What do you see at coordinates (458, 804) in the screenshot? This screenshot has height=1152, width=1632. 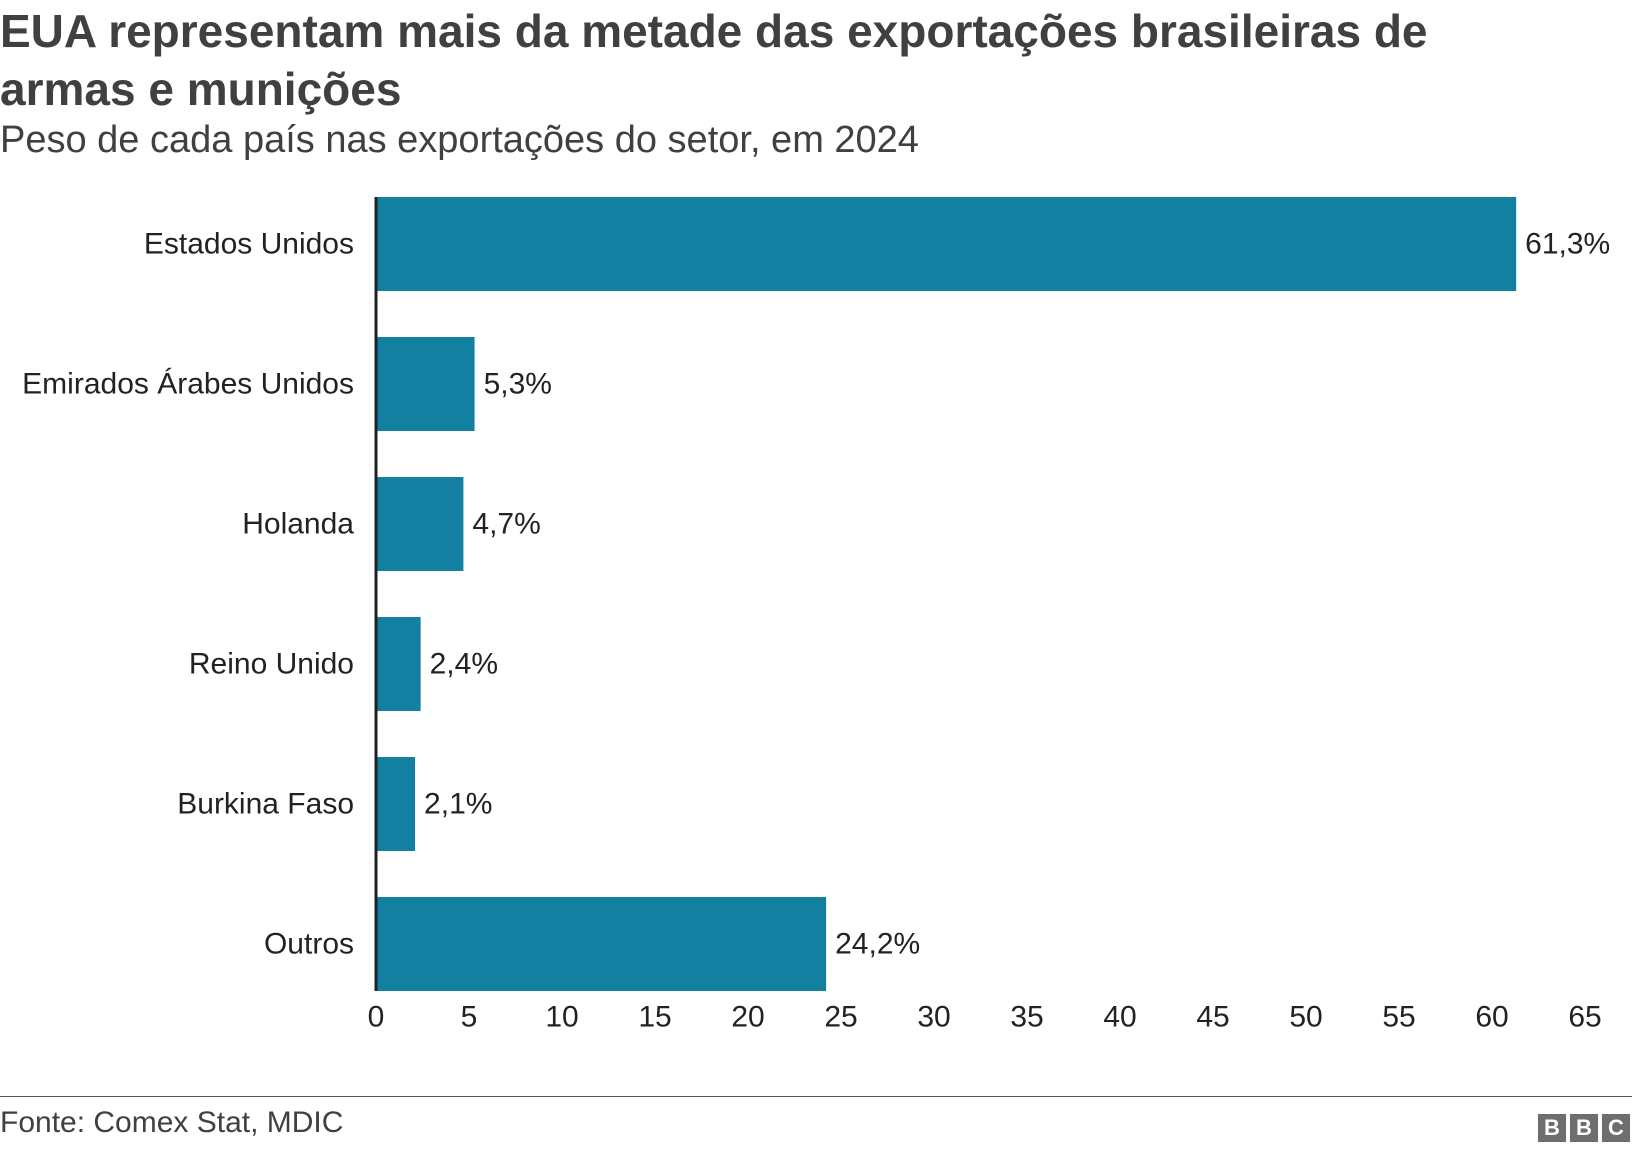 I see `value-label: 2,1%` at bounding box center [458, 804].